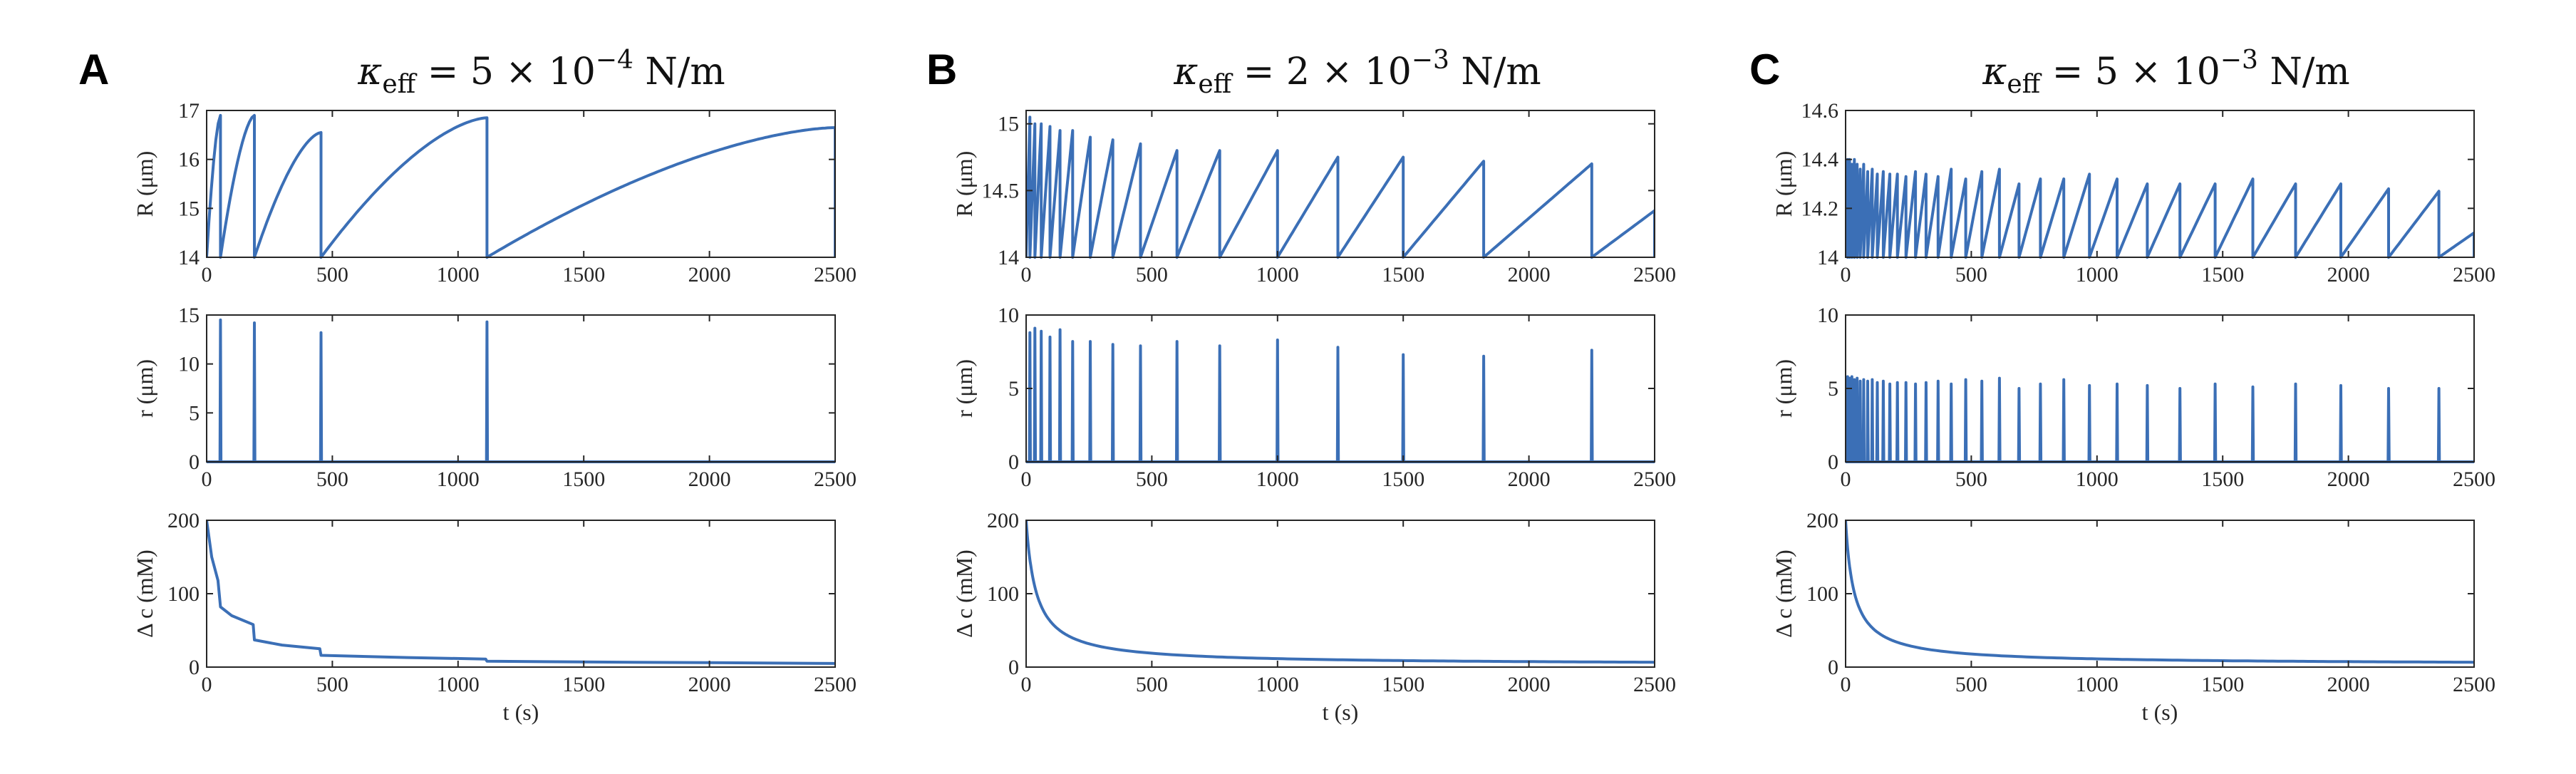  Describe the element at coordinates (2165, 72) in the screenshot. I see `panel-title-C: κeff = 5 × 10−3 N/m` at that location.